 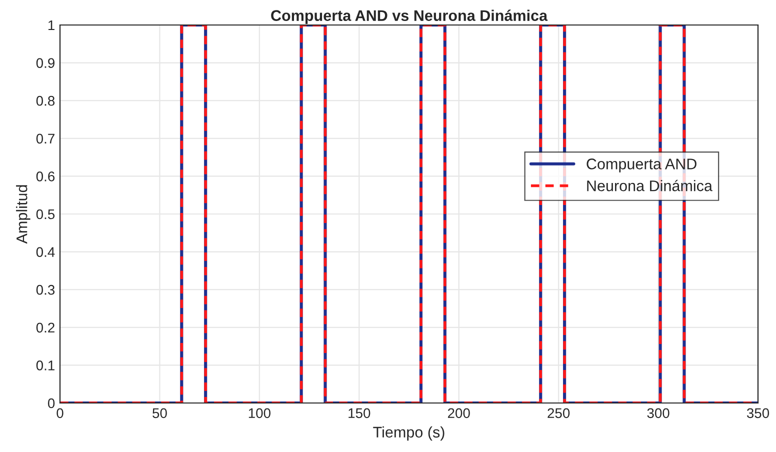 I want to click on y-tick-label: 0.1, so click(x=45, y=365).